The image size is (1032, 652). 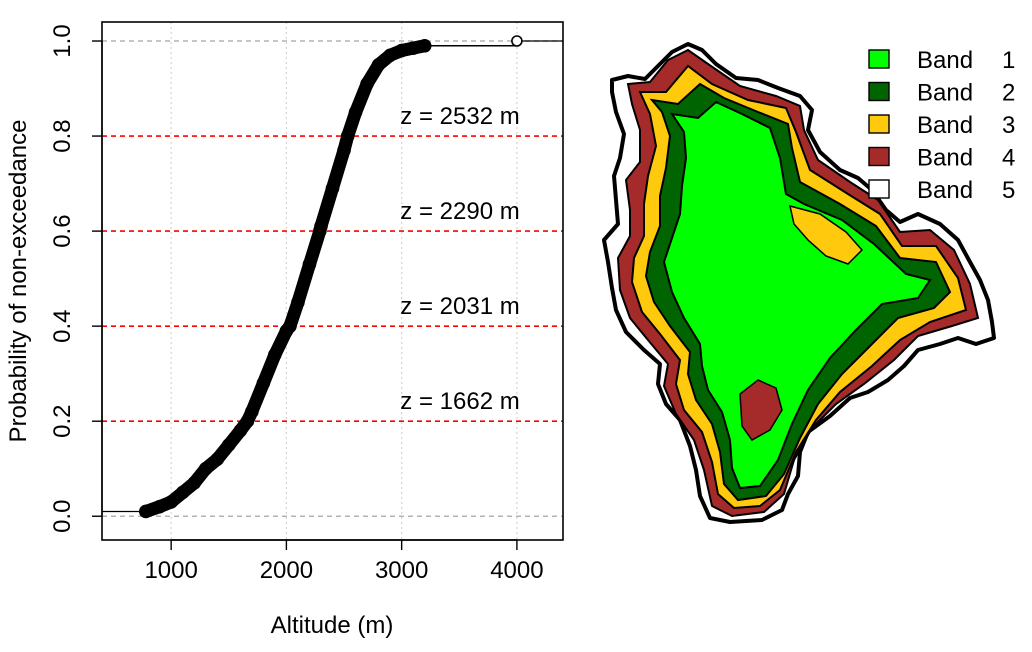 What do you see at coordinates (1008, 93) in the screenshot?
I see `legend-number: 2` at bounding box center [1008, 93].